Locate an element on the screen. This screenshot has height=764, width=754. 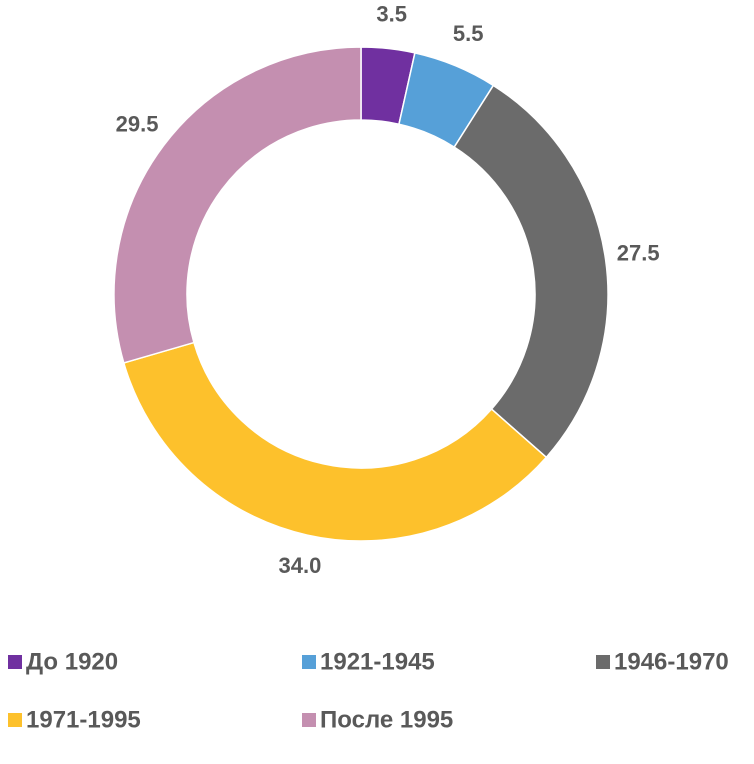
data-label: 3.5 is located at coordinates (391, 14).